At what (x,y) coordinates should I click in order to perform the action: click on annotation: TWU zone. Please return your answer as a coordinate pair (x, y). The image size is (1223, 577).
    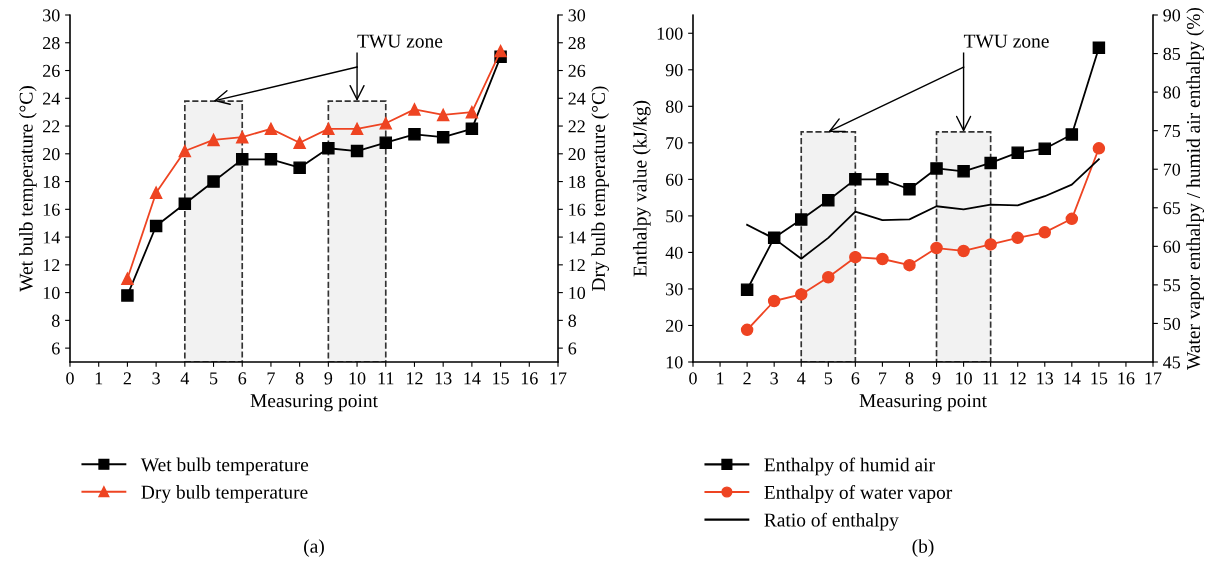
    Looking at the image, I should click on (1006, 41).